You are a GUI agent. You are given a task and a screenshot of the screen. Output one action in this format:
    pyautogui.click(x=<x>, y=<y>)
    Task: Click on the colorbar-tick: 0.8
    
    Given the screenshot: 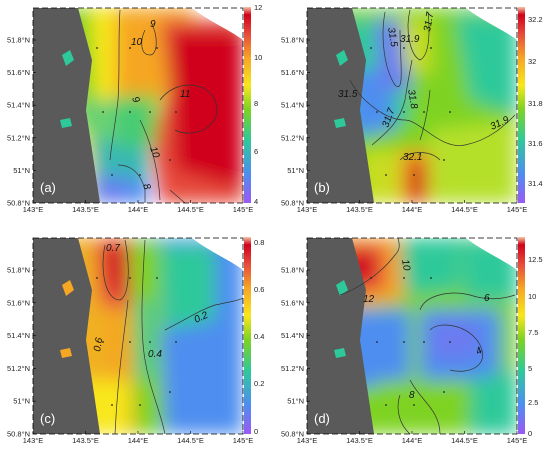 What is the action you would take?
    pyautogui.click(x=259, y=242)
    